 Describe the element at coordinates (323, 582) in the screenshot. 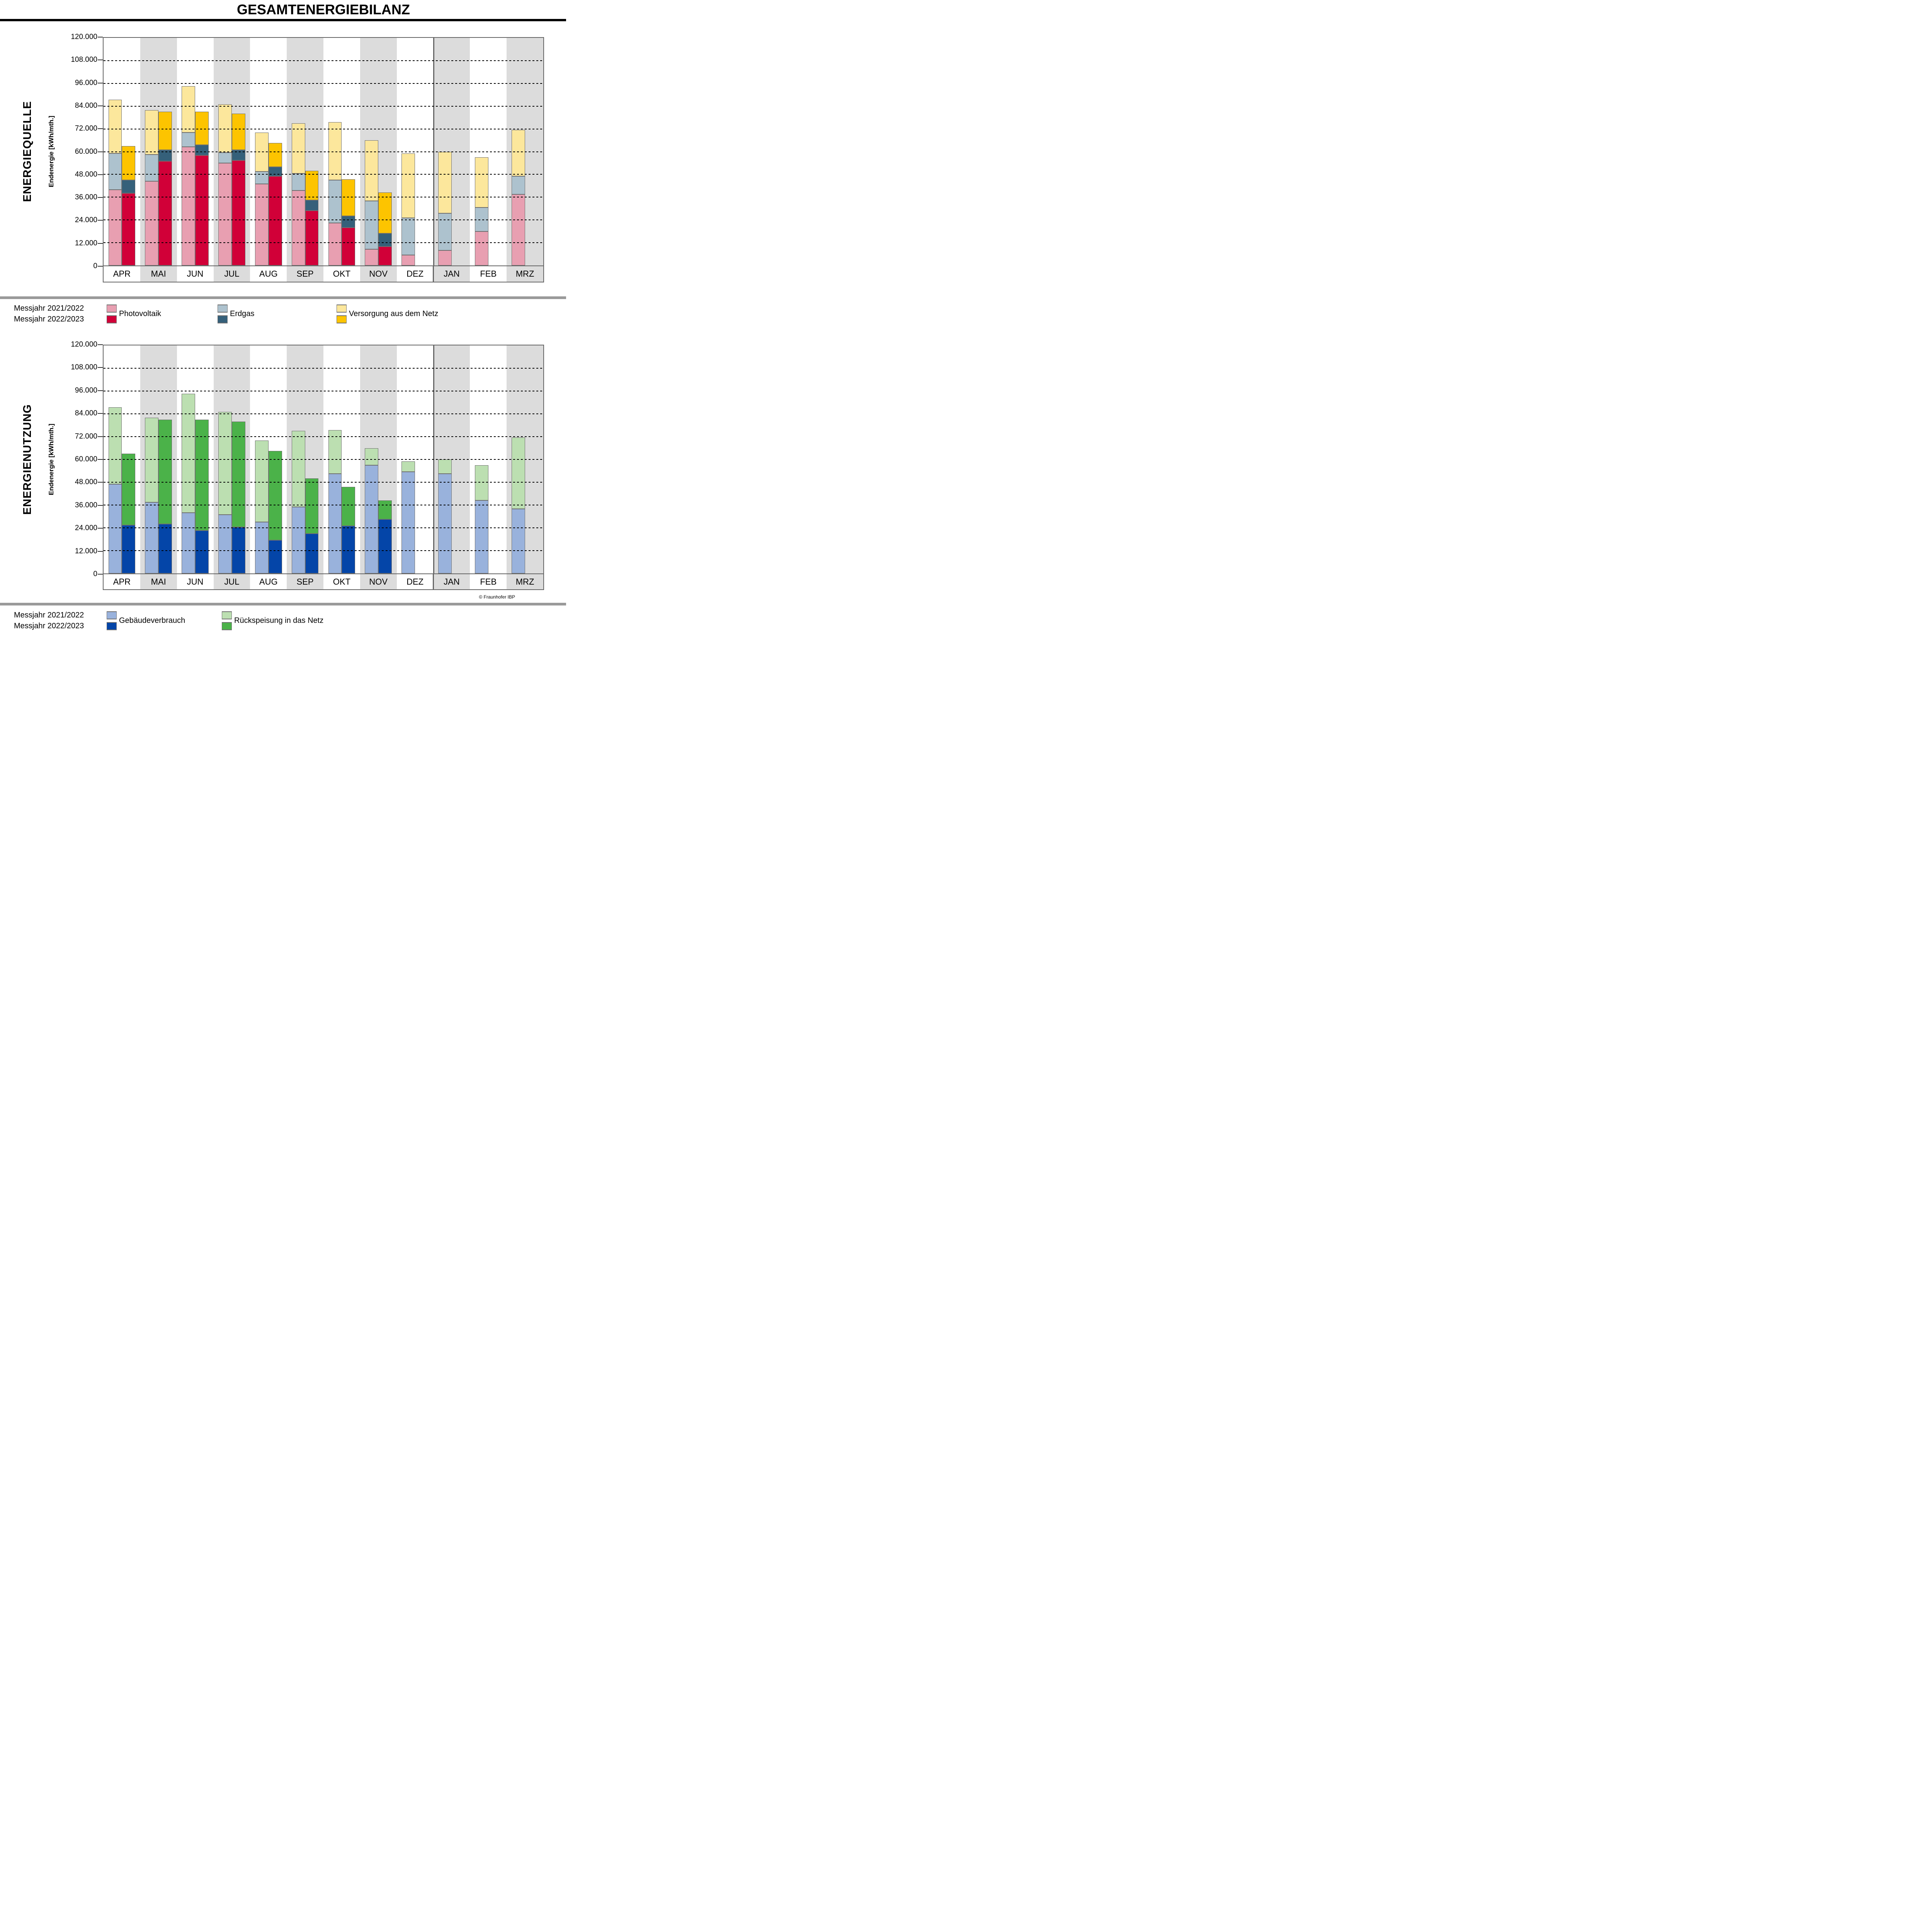

I see `x-axis-energienutzung: APR MAI JUN JUL AUG SEP OKT NOV DEZ JAN FEB MRZ` at that location.